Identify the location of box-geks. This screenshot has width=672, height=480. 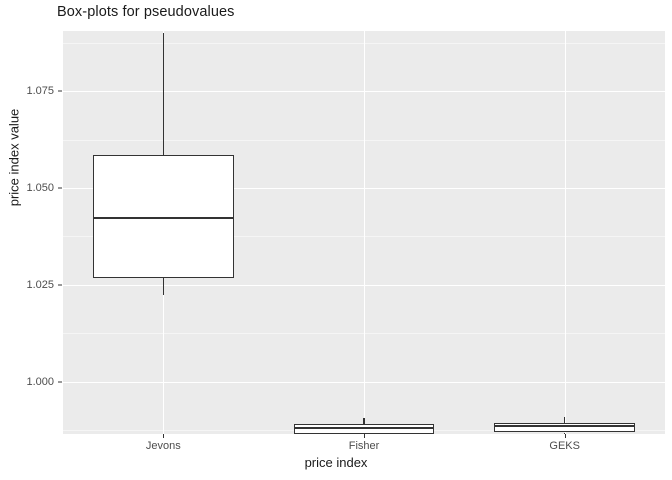
(564, 427).